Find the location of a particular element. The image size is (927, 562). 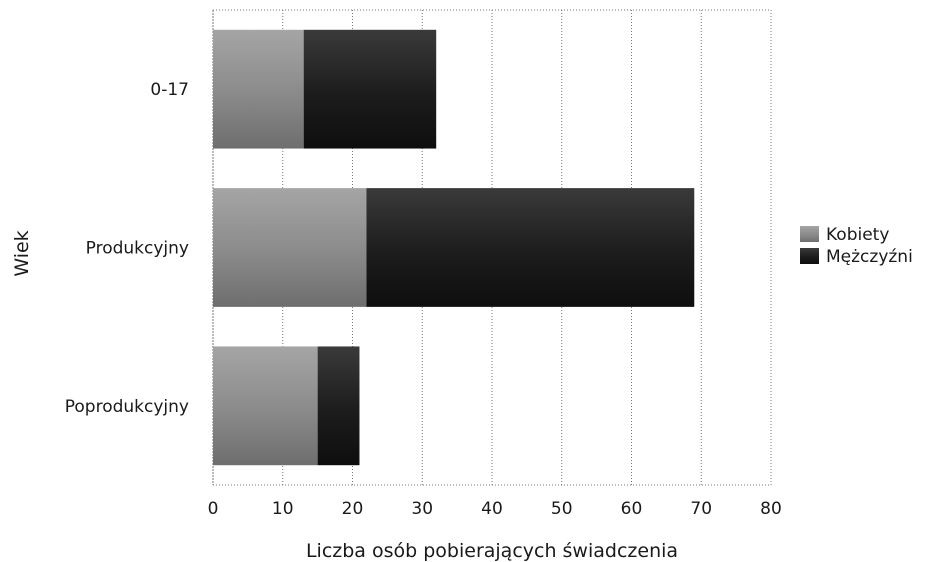

legend-swatch-Mężczyźni is located at coordinates (809, 256).